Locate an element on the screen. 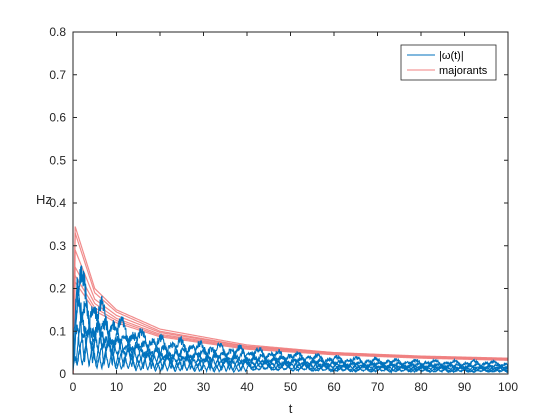 Image resolution: width=560 pixels, height=420 pixels. y-tick-label: 0.2 is located at coordinates (57, 289).